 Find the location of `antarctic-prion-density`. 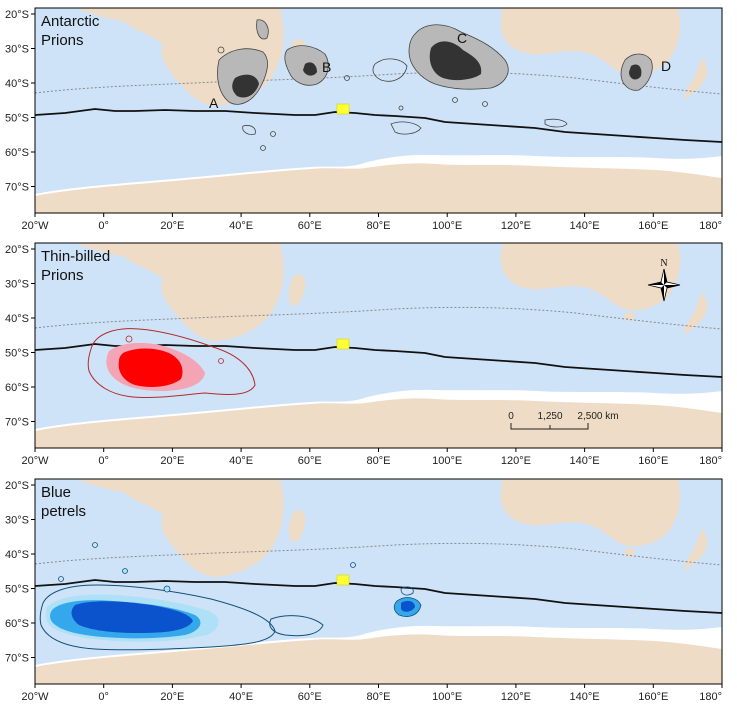

antarctic-prion-density is located at coordinates (435, 85).